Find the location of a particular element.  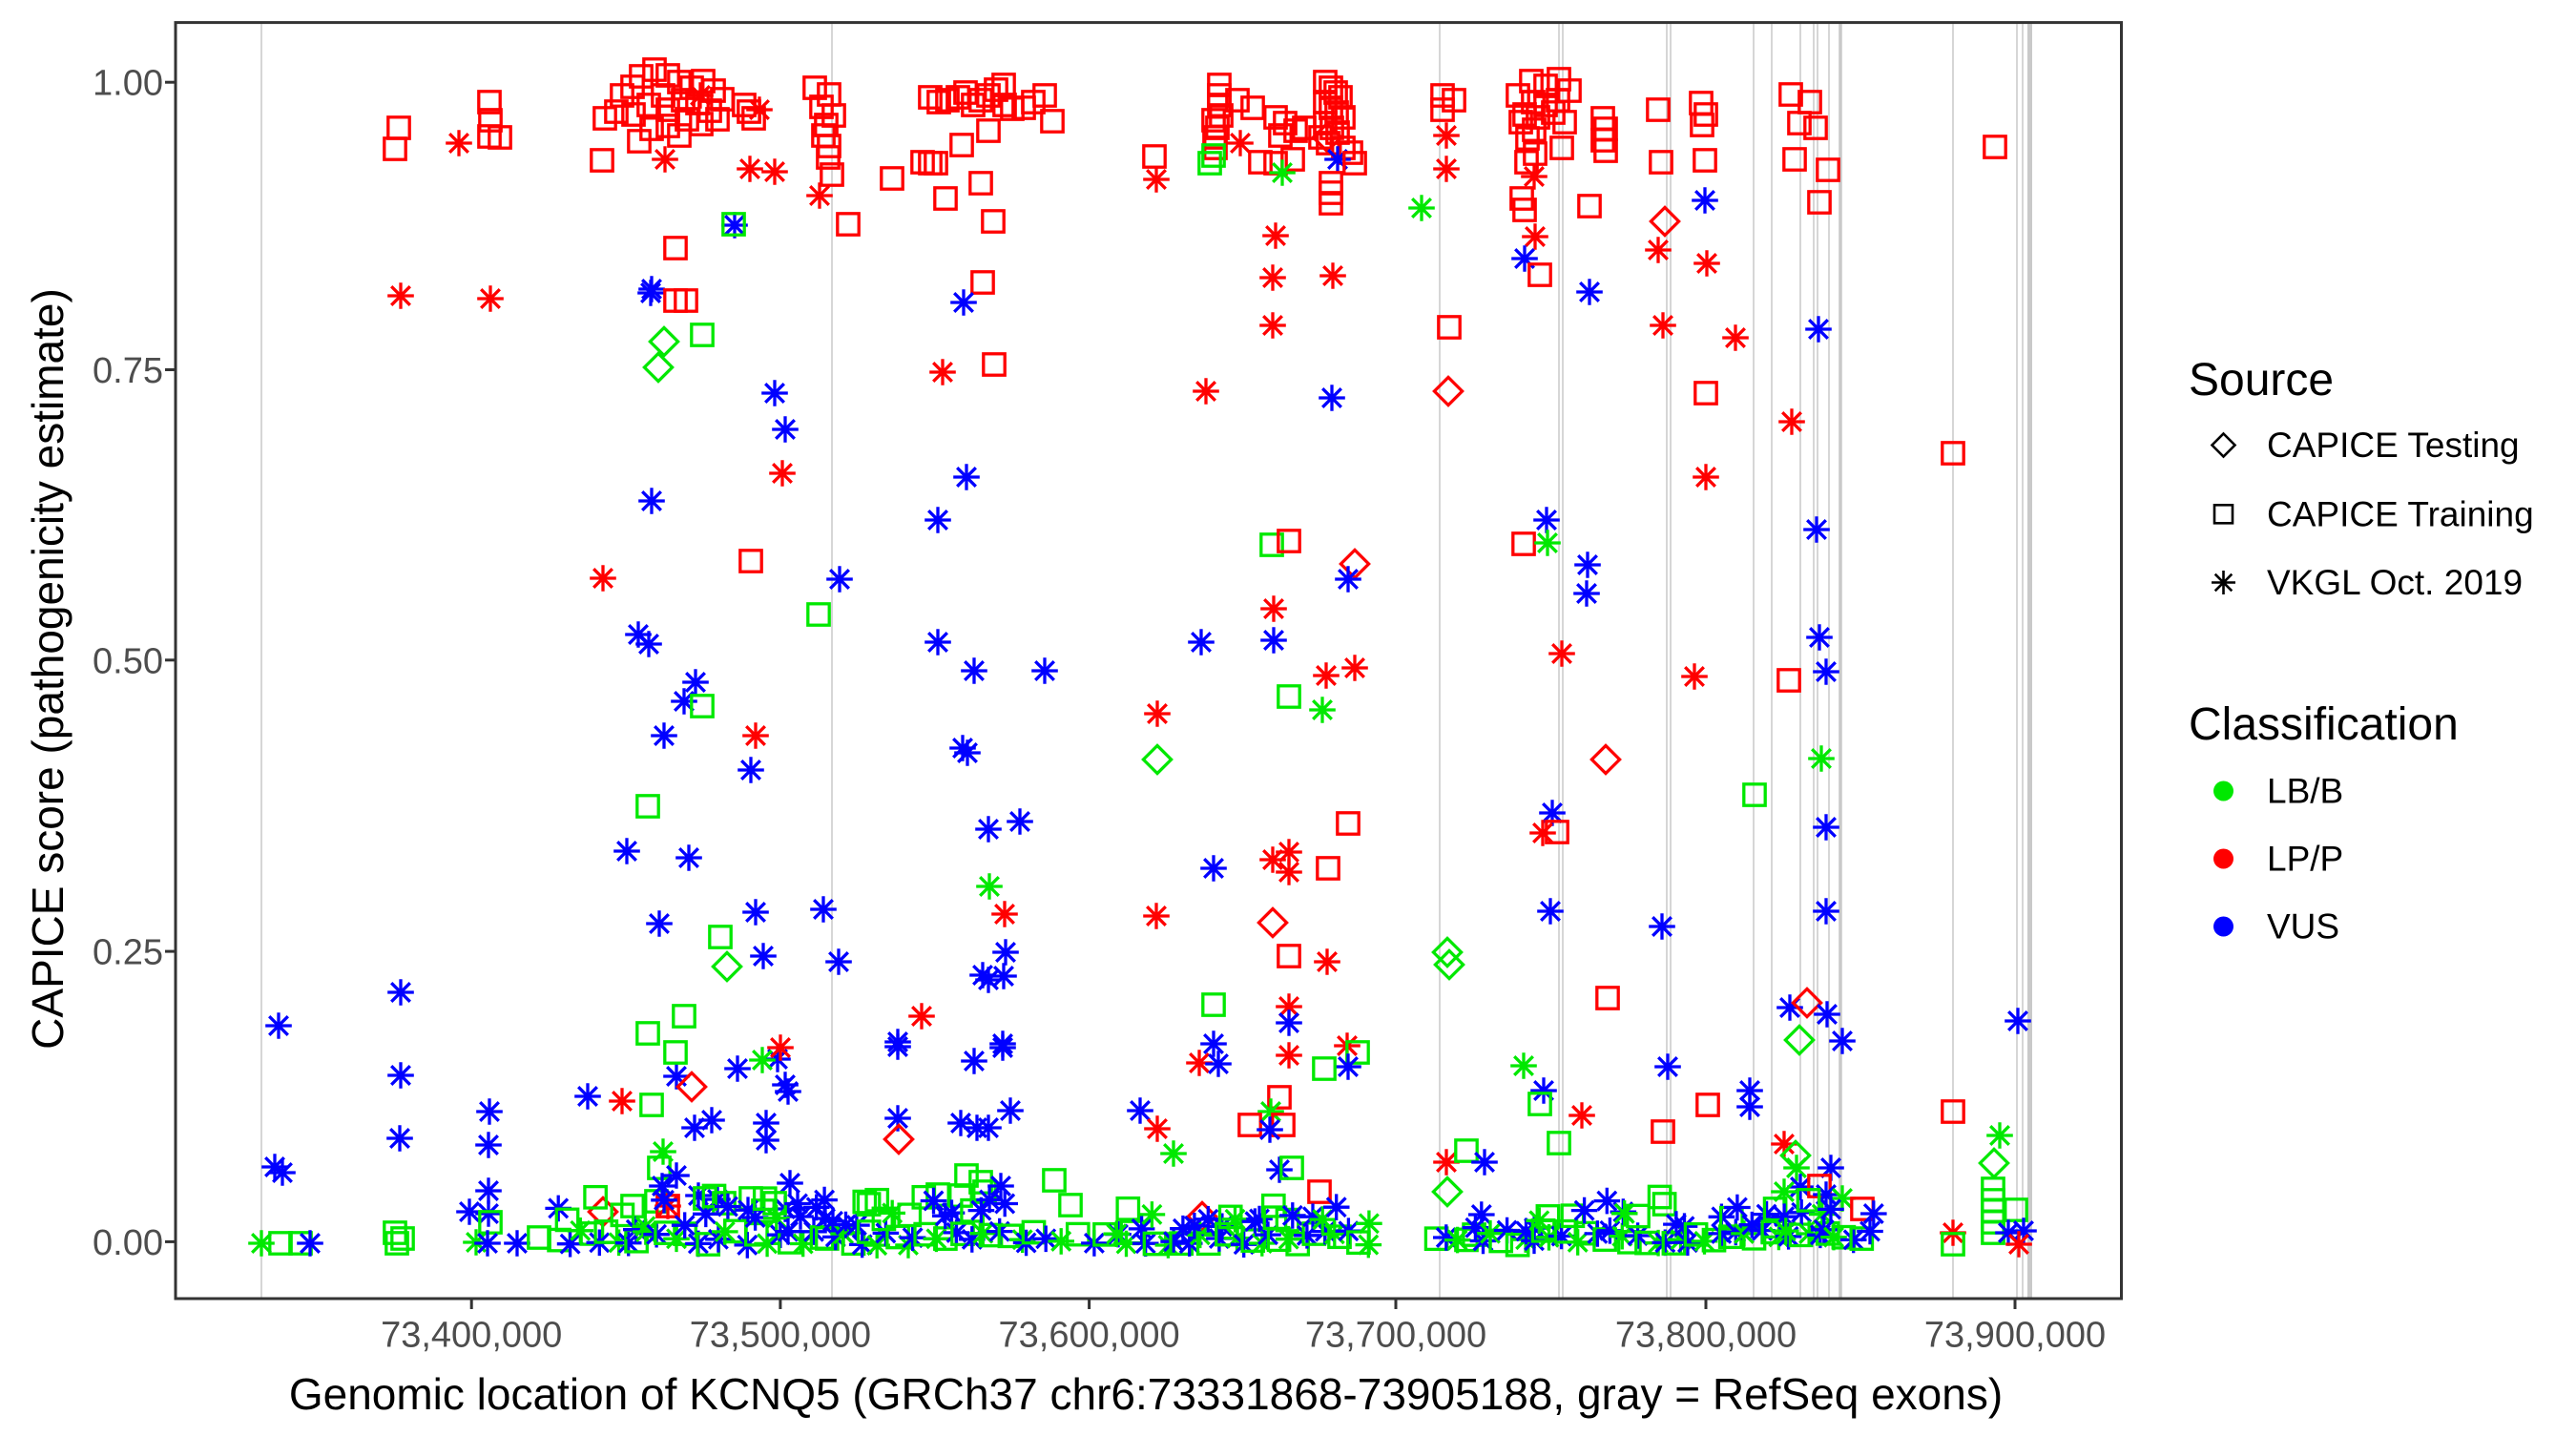

svg-text: VKGL Oct. 2019 is located at coordinates (2395, 582).